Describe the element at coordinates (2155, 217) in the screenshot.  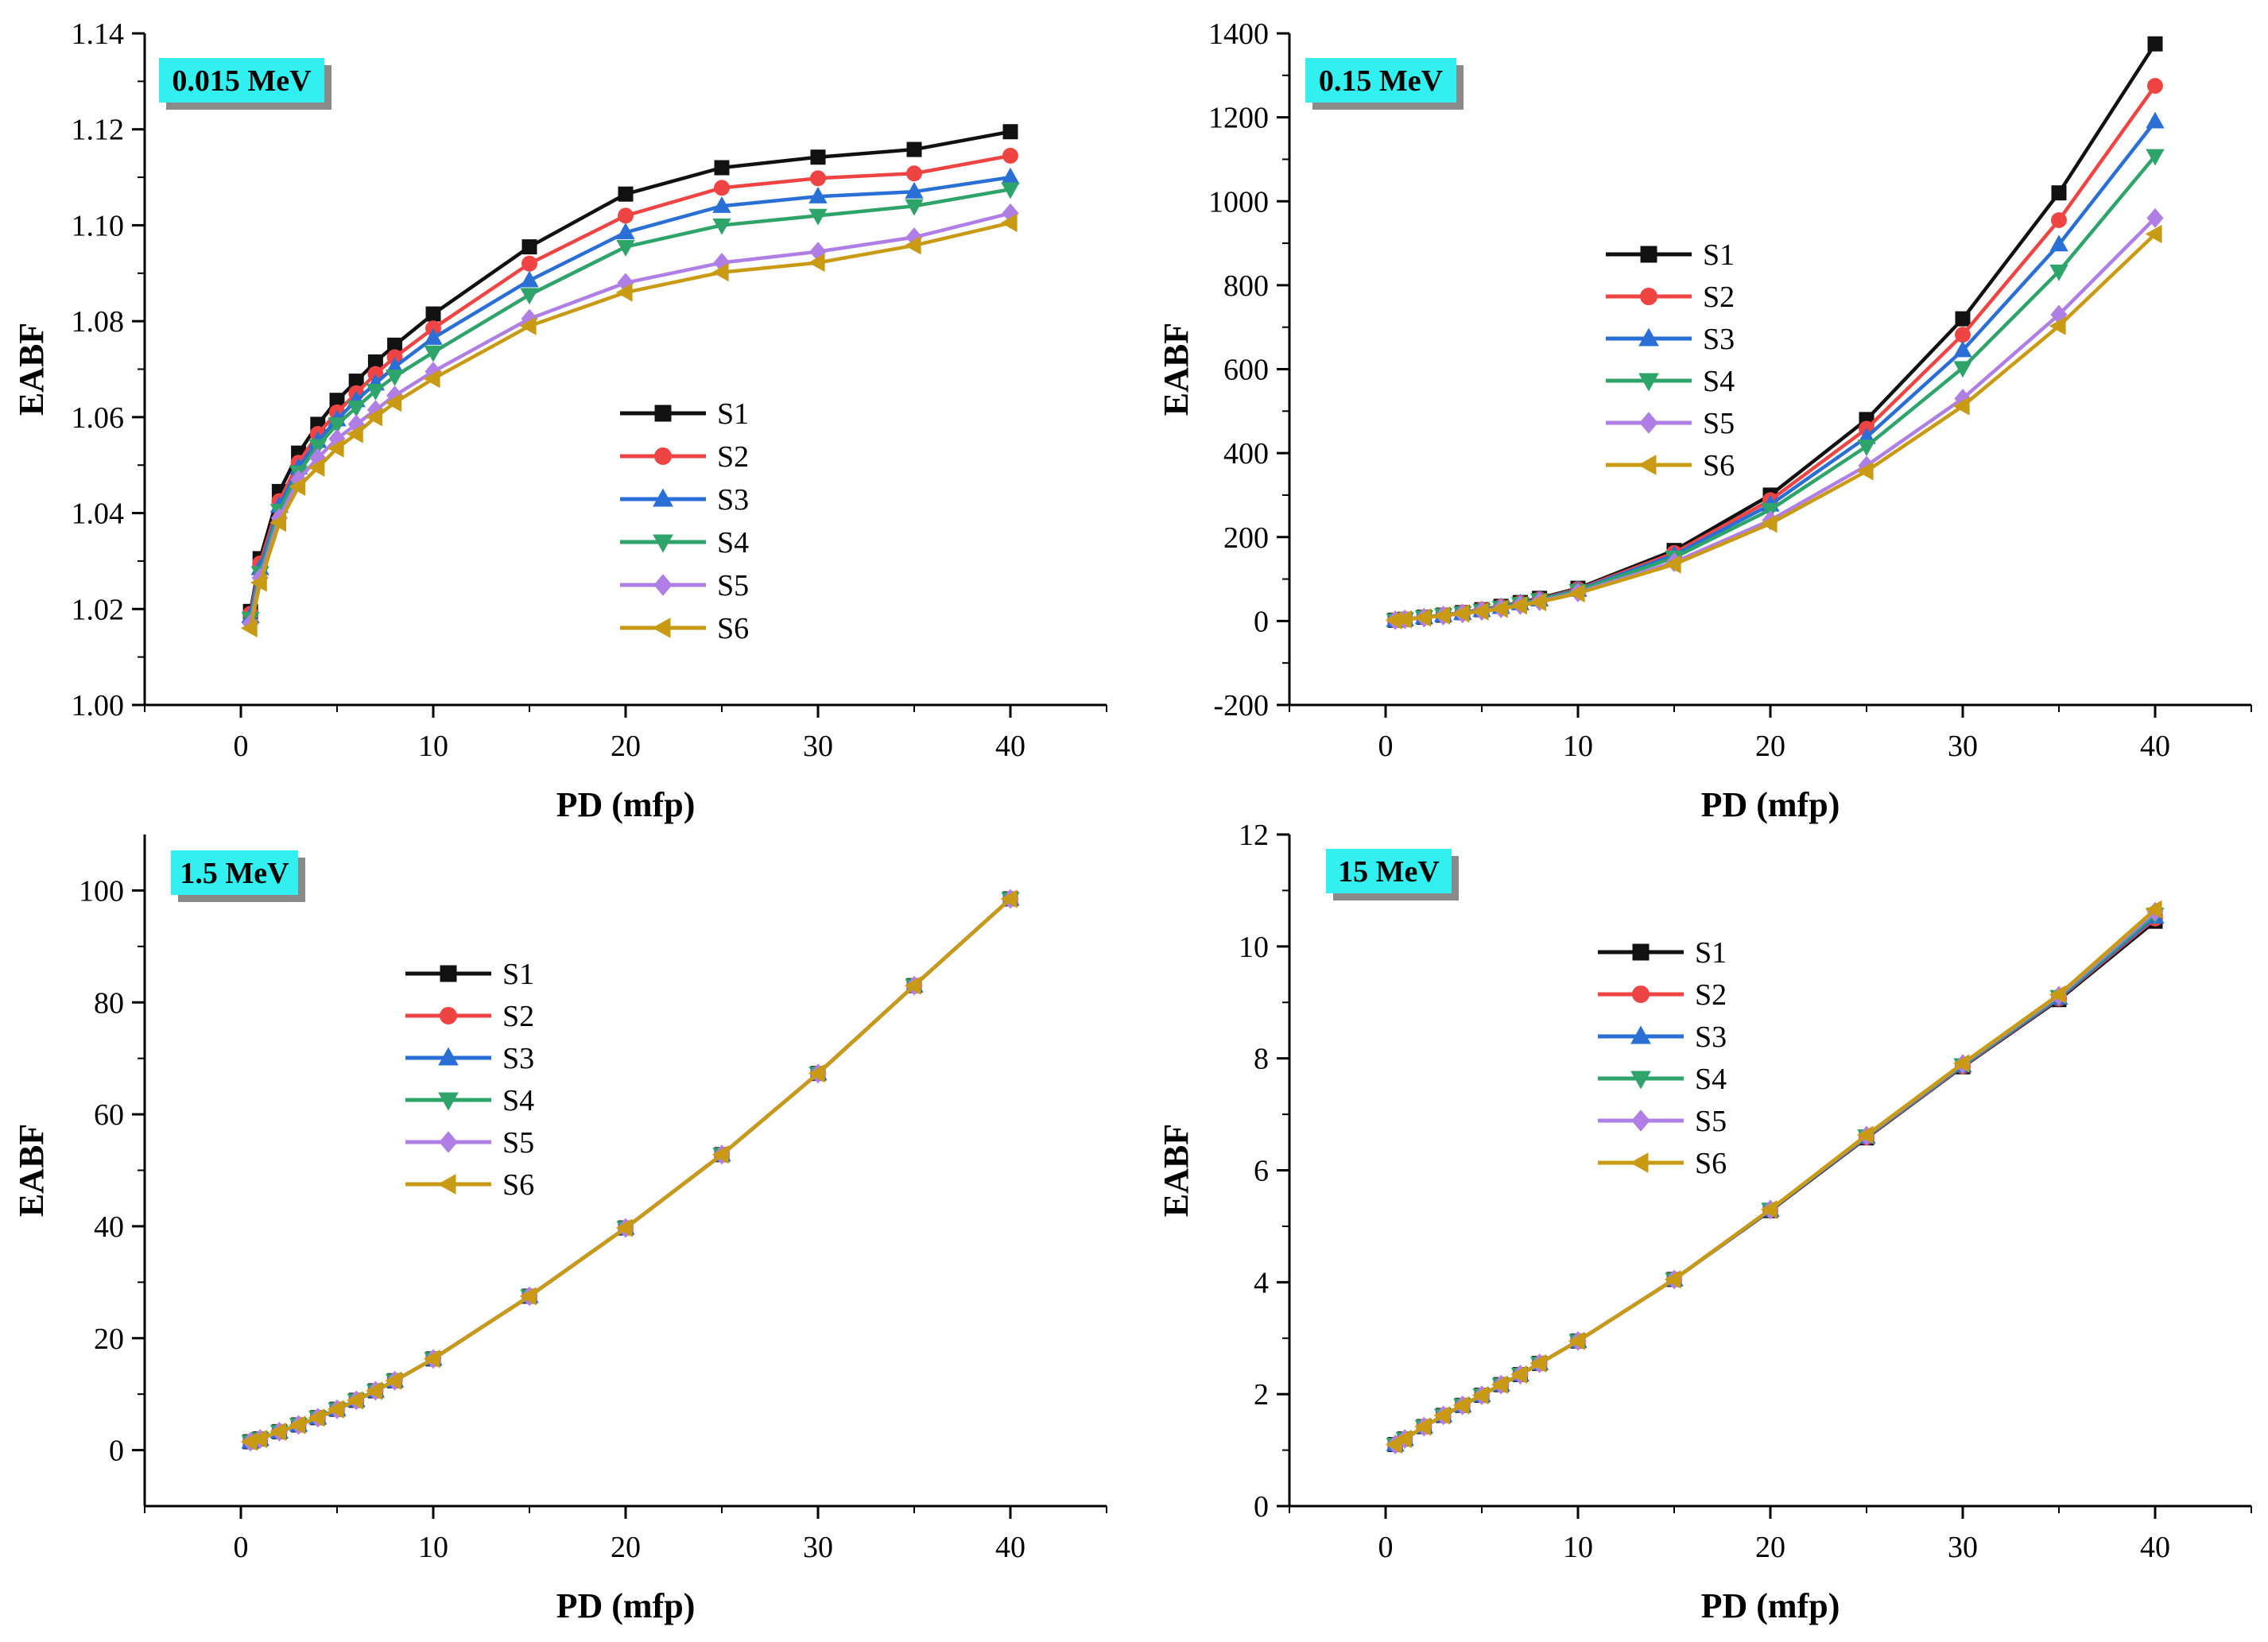
I see `data-point-s5` at that location.